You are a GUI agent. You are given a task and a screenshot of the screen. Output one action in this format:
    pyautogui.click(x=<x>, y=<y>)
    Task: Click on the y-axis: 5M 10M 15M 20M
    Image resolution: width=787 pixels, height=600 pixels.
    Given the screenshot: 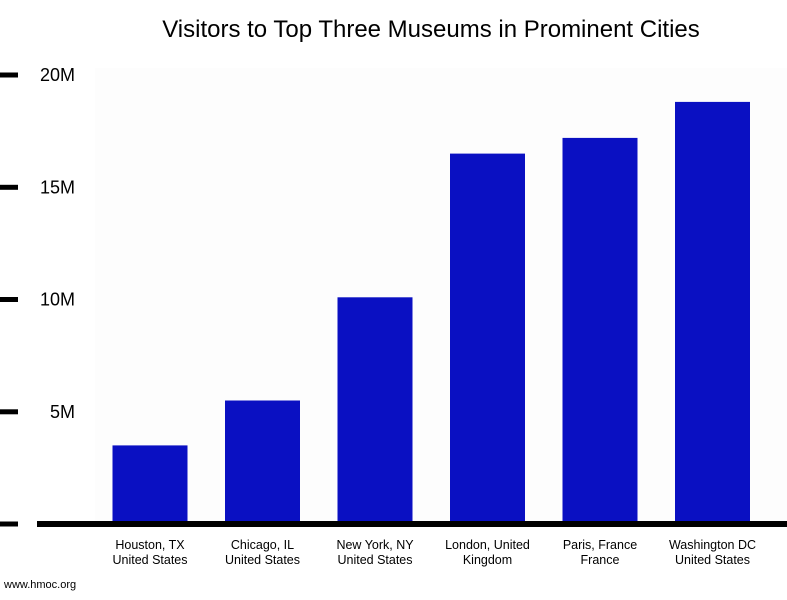 What is the action you would take?
    pyautogui.click(x=37, y=296)
    